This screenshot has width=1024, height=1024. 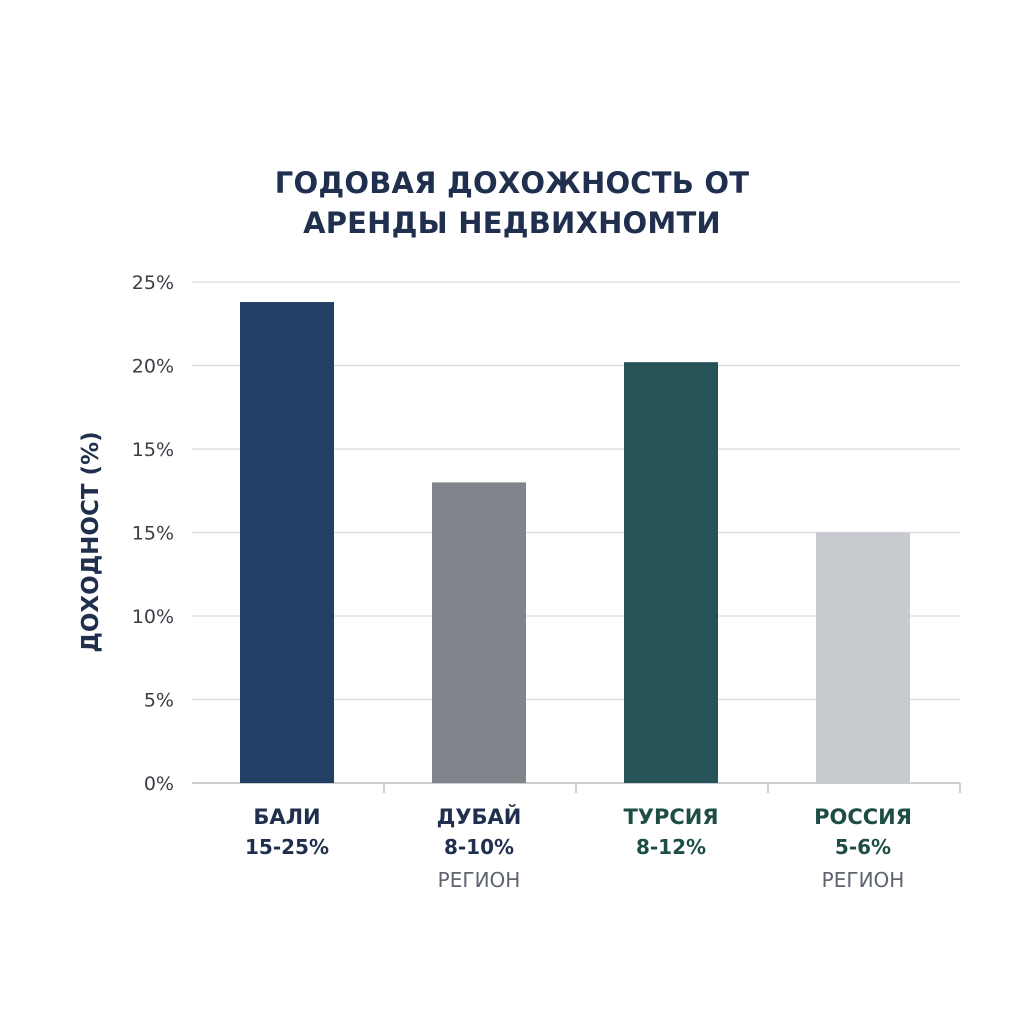 What do you see at coordinates (863, 817) in the screenshot?
I see `x-category-label: РОССИЯ` at bounding box center [863, 817].